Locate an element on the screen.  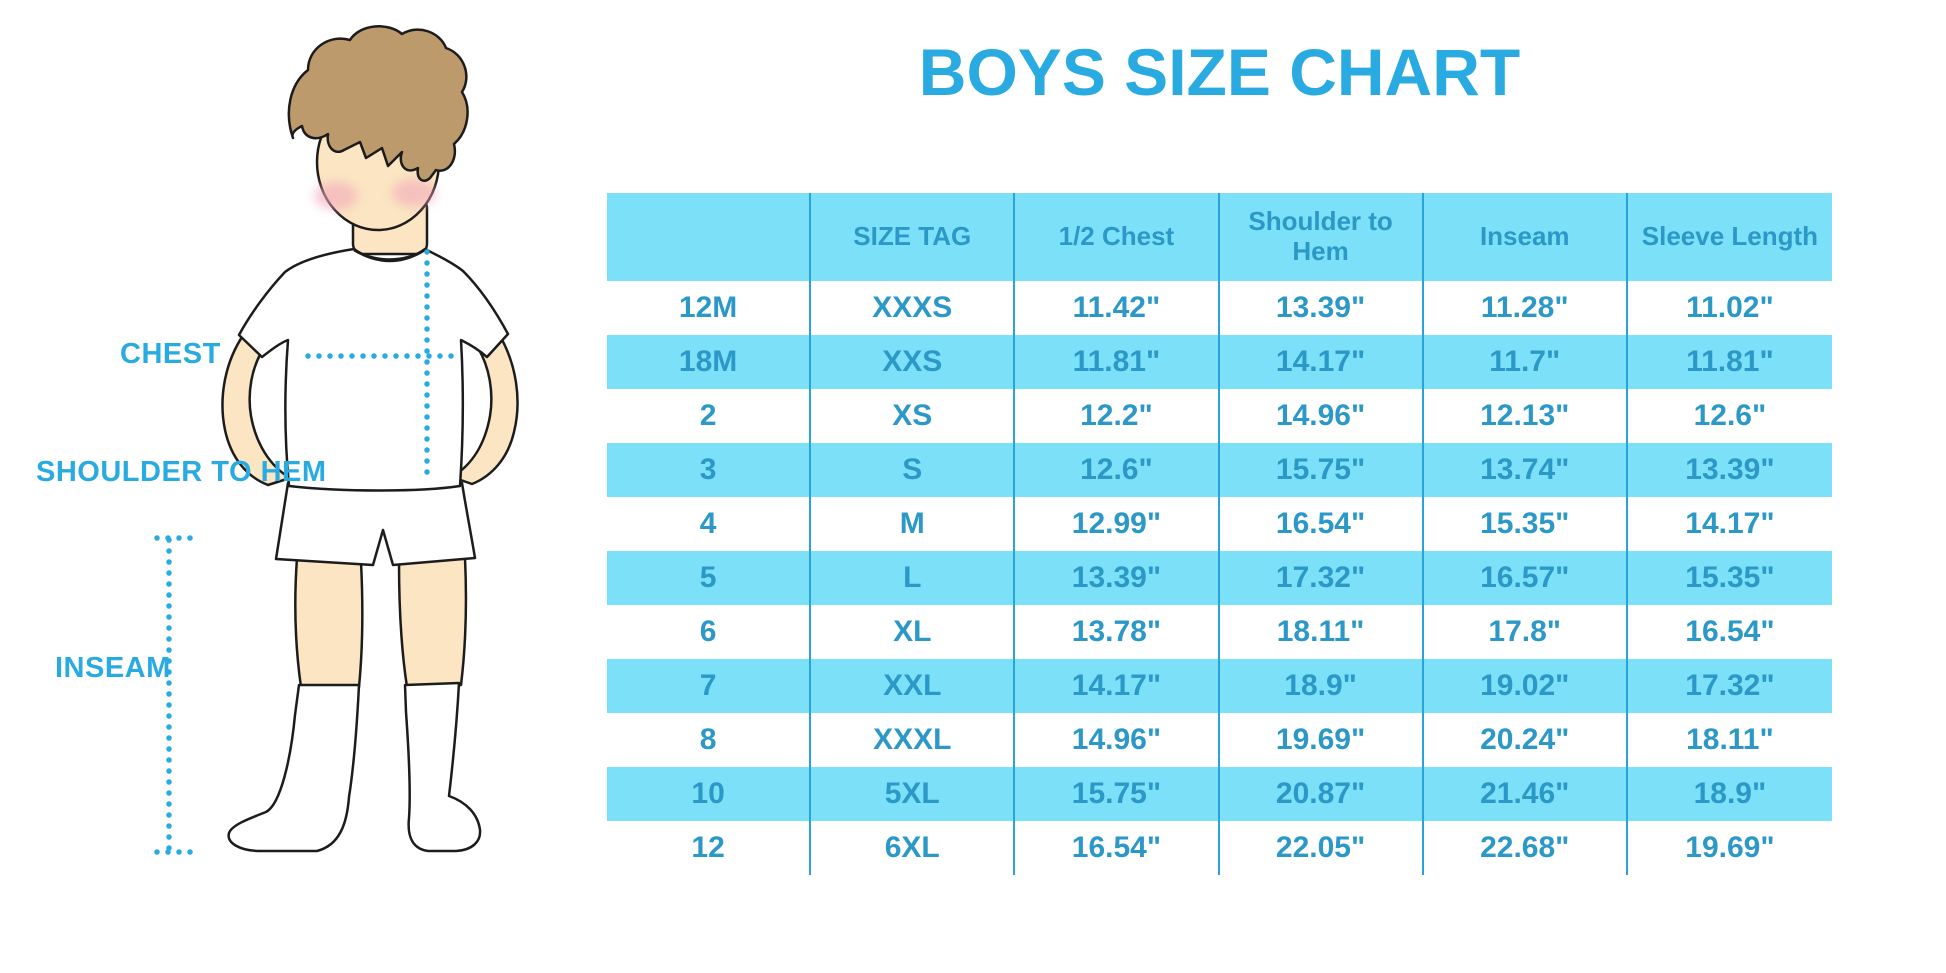
column-header: Sleeve Length is located at coordinates (1730, 236).